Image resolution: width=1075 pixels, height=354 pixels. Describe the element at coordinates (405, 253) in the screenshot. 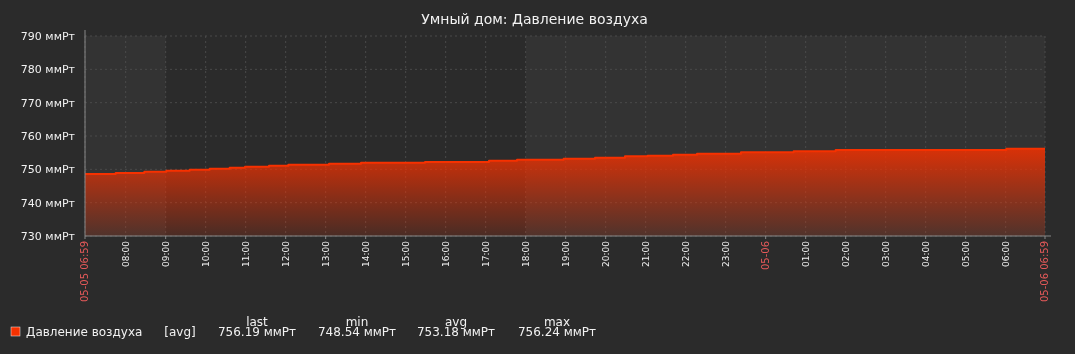

I see `x-tick-label: 15:00` at that location.